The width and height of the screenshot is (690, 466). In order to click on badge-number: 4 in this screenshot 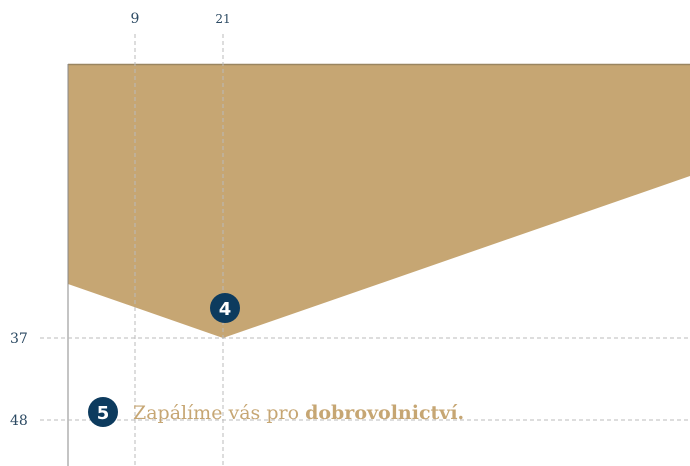, I will do `click(225, 309)`.